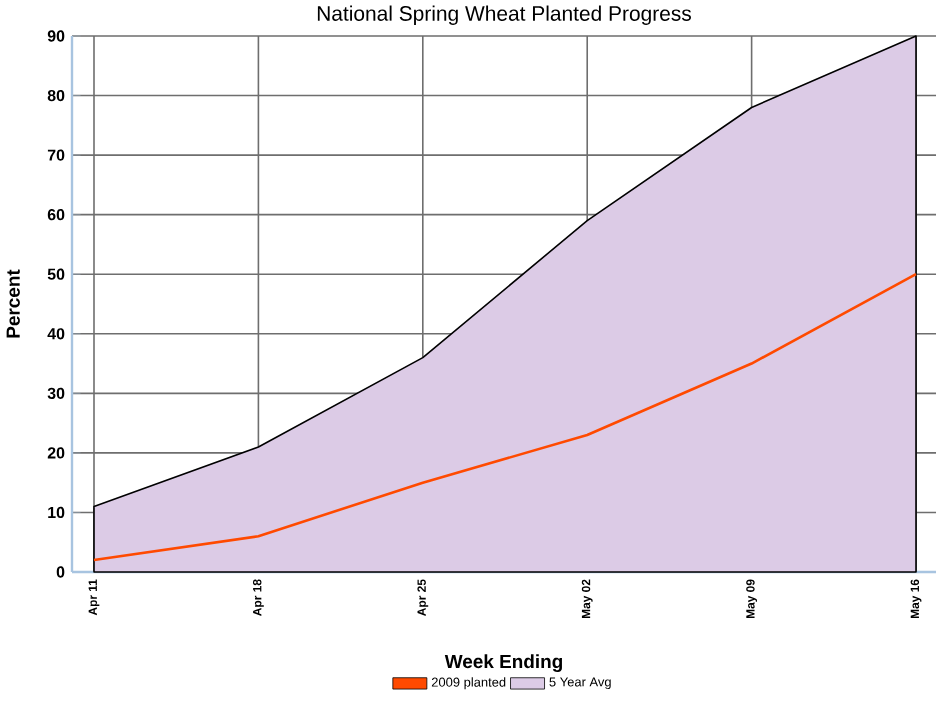 This screenshot has height=712, width=940. What do you see at coordinates (503, 663) in the screenshot?
I see `x-axis-title: Week Ending` at bounding box center [503, 663].